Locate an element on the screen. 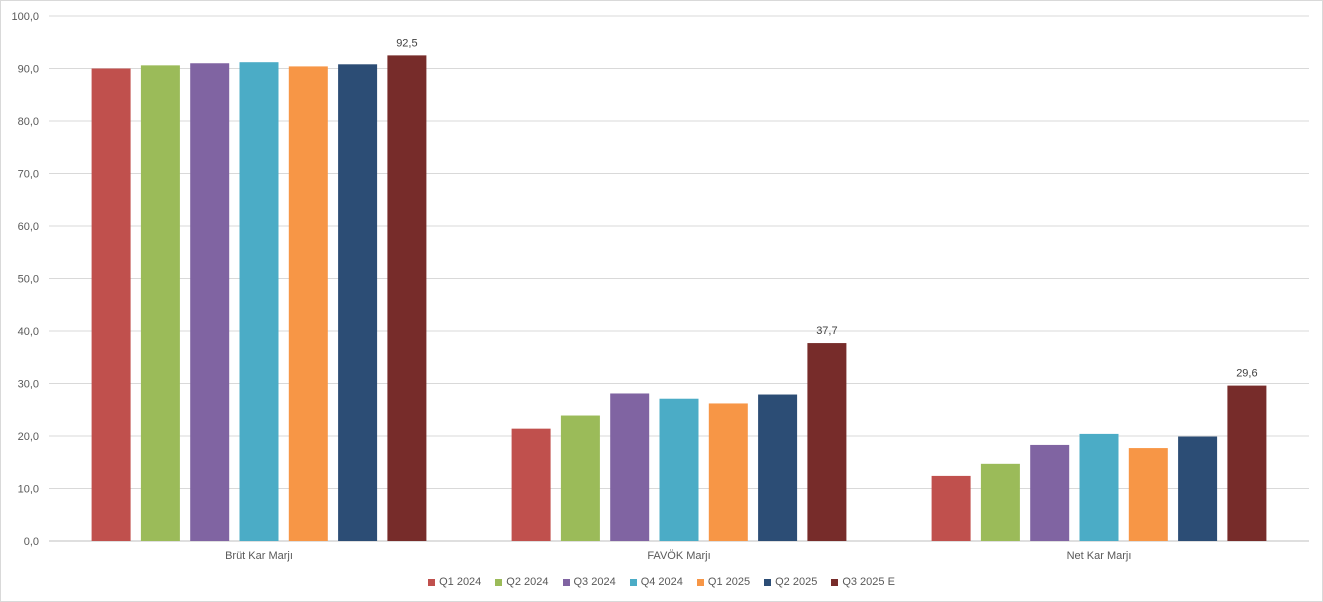 Image resolution: width=1323 pixels, height=602 pixels. legend-item: Q3 2025 E is located at coordinates (863, 582).